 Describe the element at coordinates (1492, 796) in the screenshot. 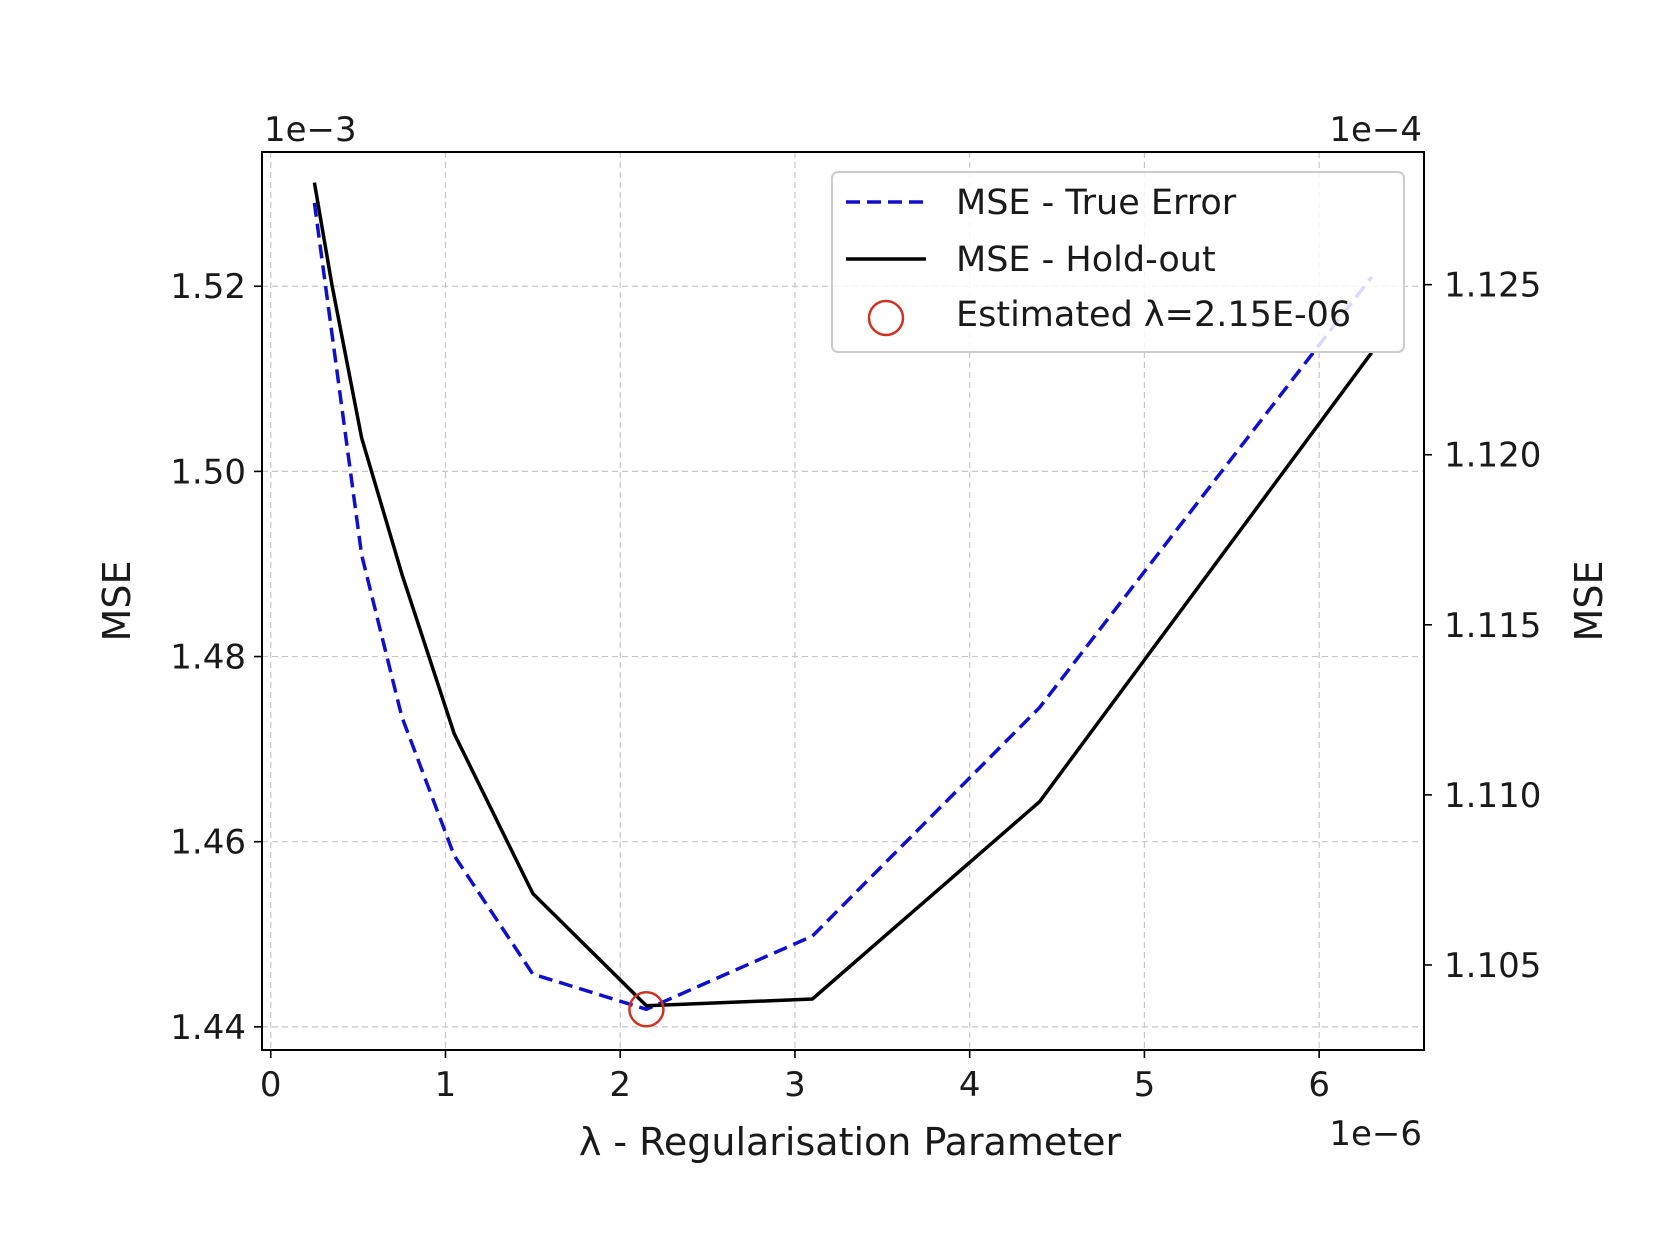

I see `right-y-tick-label: 1.110` at that location.